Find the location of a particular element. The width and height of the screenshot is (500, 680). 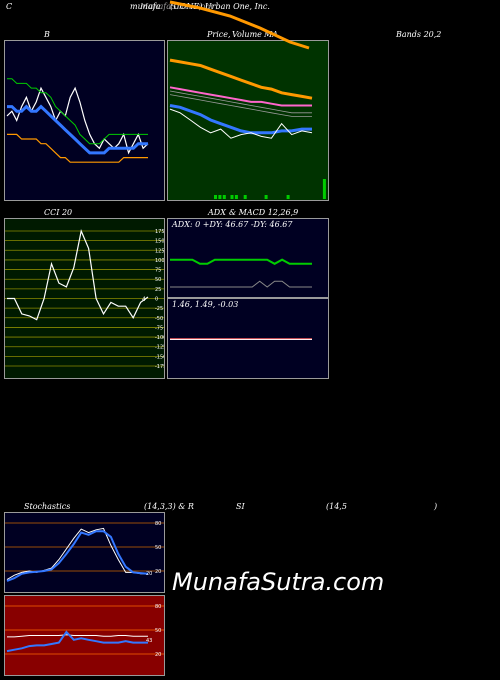

price-ma-overflow is located at coordinates (239, 25).